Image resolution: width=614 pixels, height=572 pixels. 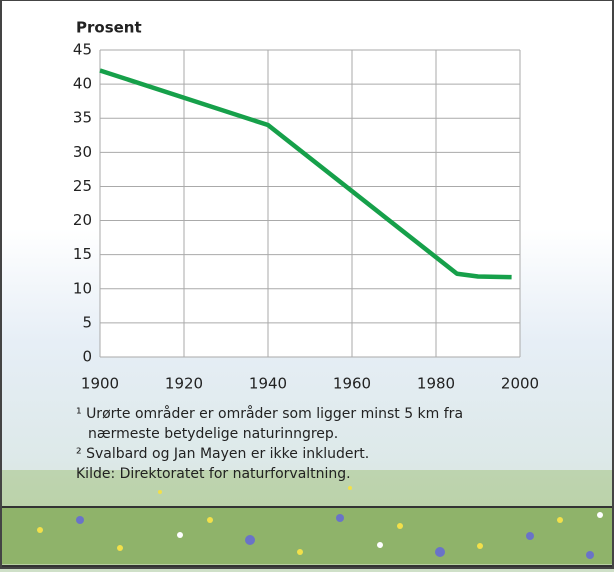 I want to click on y-axis-label: Prosent, so click(x=109, y=28).